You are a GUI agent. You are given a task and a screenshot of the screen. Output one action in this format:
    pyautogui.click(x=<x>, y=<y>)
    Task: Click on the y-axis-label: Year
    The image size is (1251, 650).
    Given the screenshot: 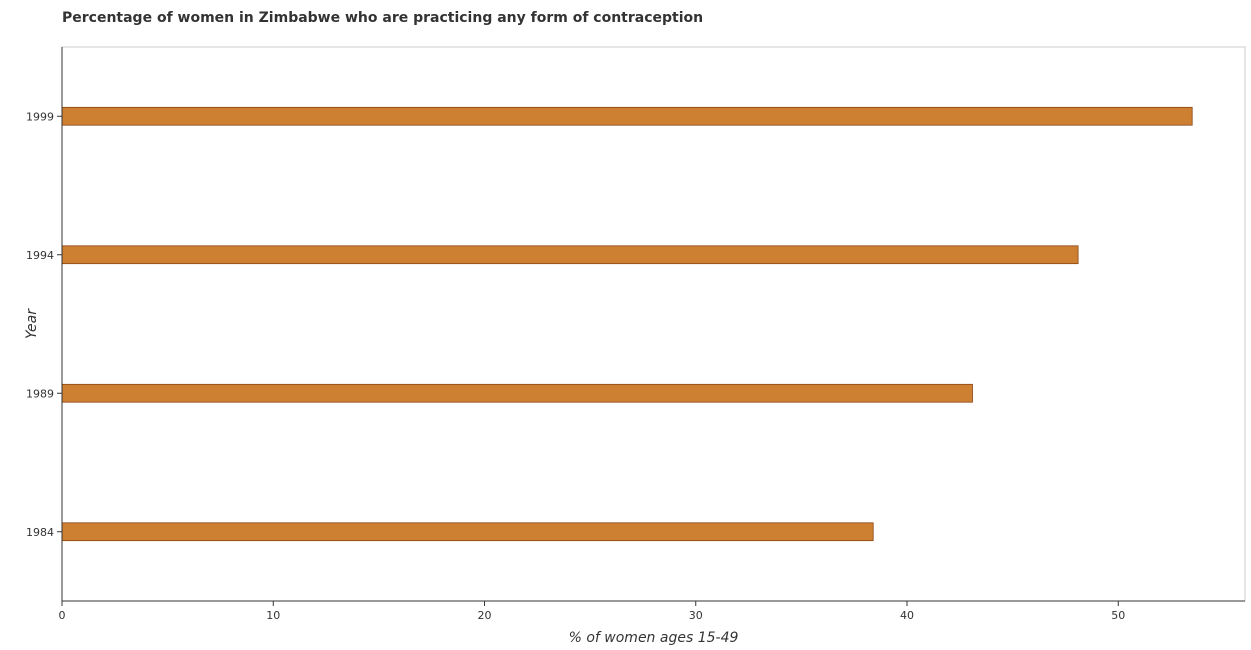 What is the action you would take?
    pyautogui.click(x=32, y=323)
    